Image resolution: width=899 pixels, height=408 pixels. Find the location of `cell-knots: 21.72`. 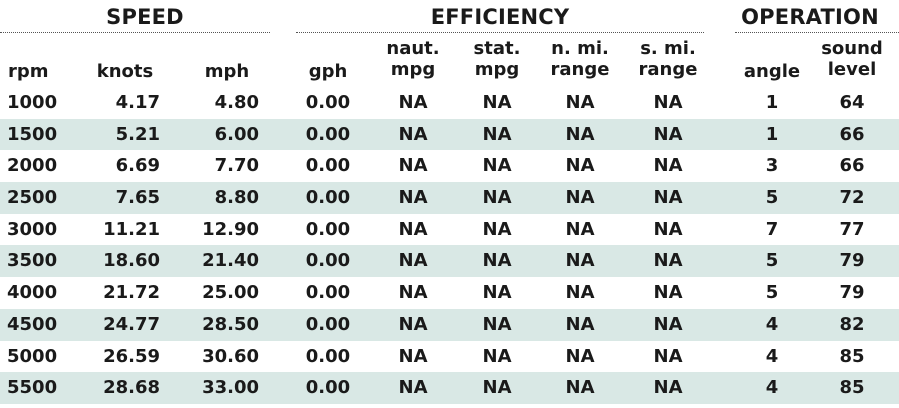

cell-knots: 21.72 is located at coordinates (131, 293).